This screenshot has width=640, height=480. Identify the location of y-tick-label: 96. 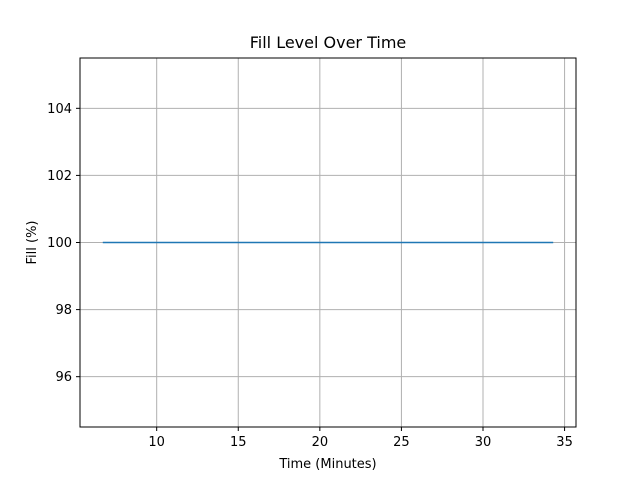
(63, 377).